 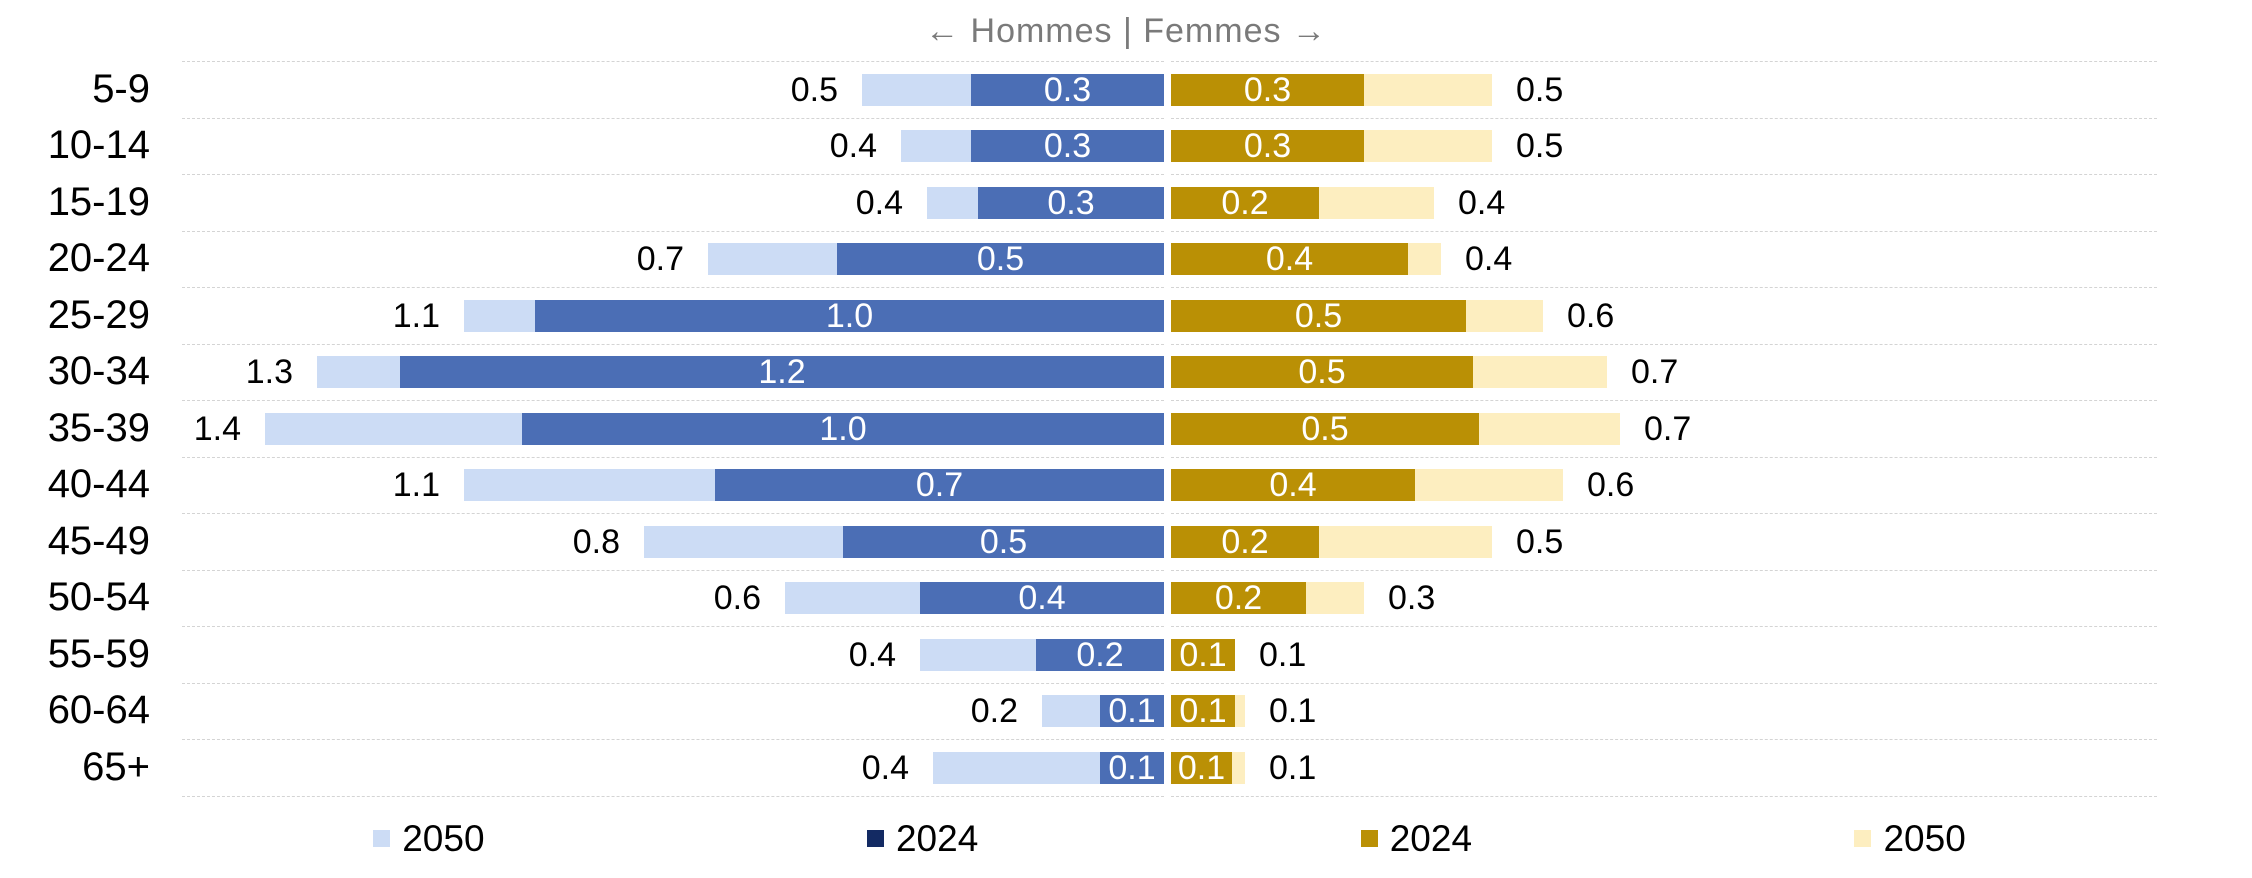 I want to click on hommes-2050-value: 1.3, so click(x=269, y=372).